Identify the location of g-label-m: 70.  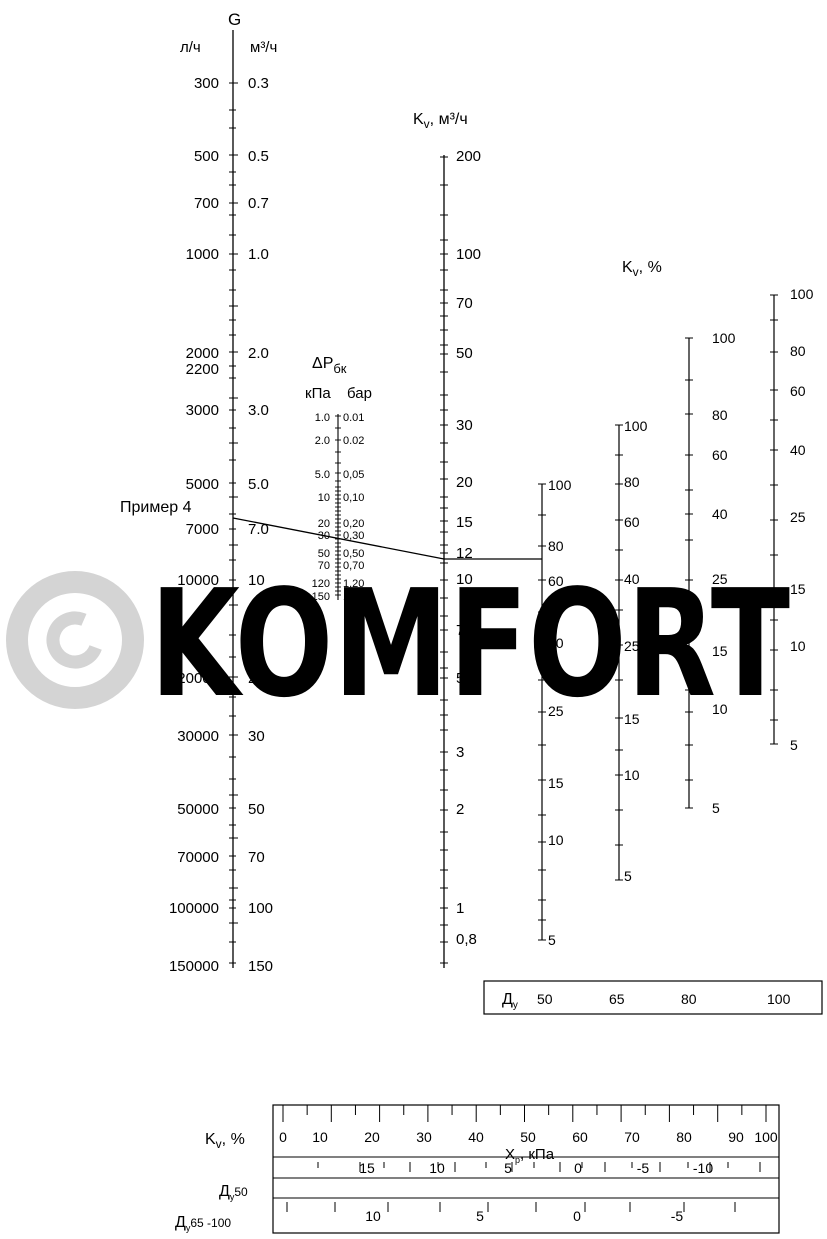
(256, 857).